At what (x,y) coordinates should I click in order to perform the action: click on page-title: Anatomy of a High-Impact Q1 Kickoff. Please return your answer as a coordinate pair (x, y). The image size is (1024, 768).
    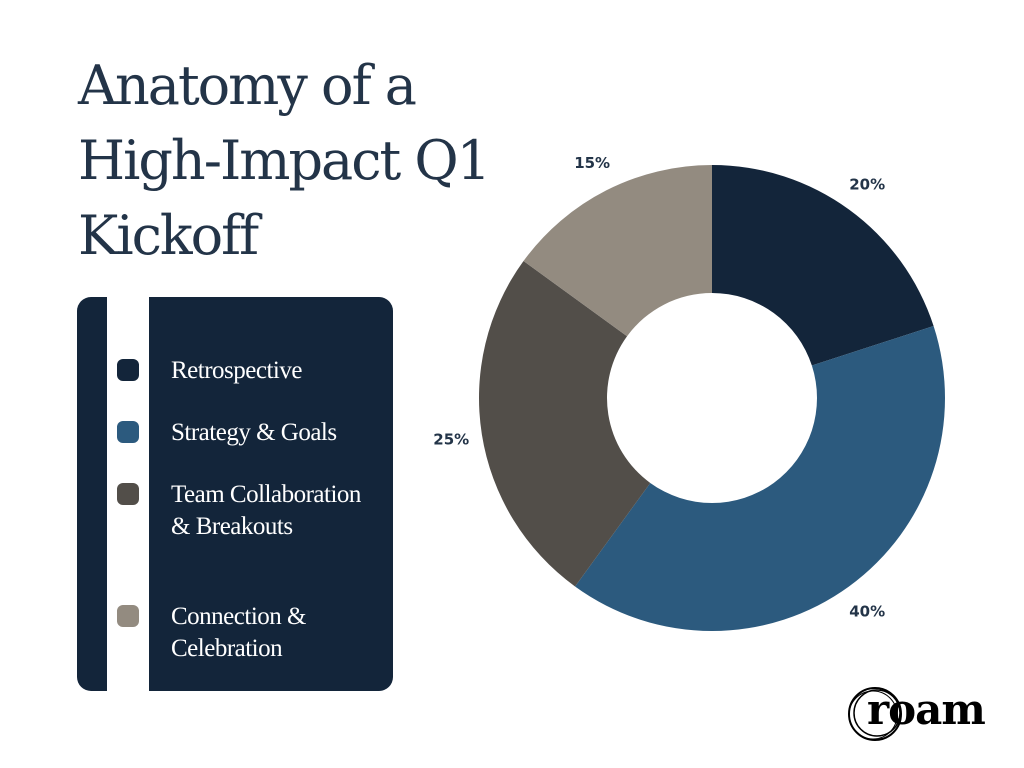
    Looking at the image, I should click on (284, 160).